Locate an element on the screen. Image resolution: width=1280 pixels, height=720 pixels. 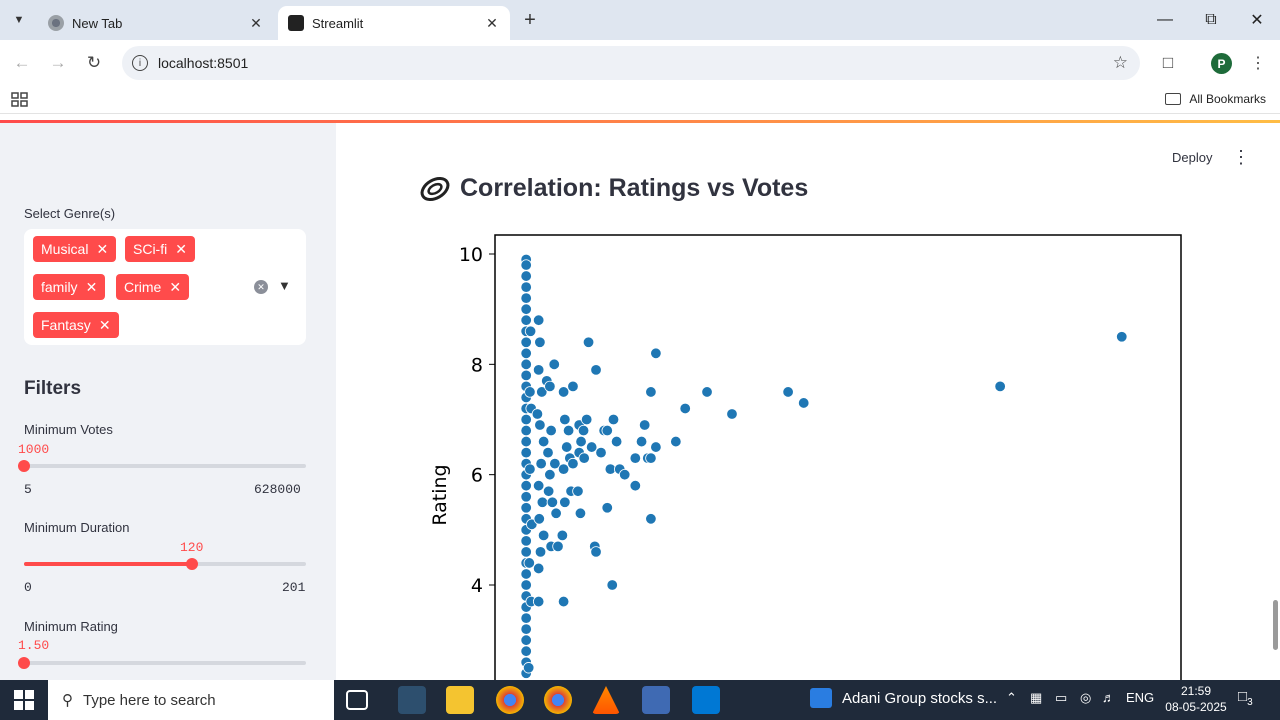
tab-streamlit: Streamlit ✕ is located at coordinates (394, 23).